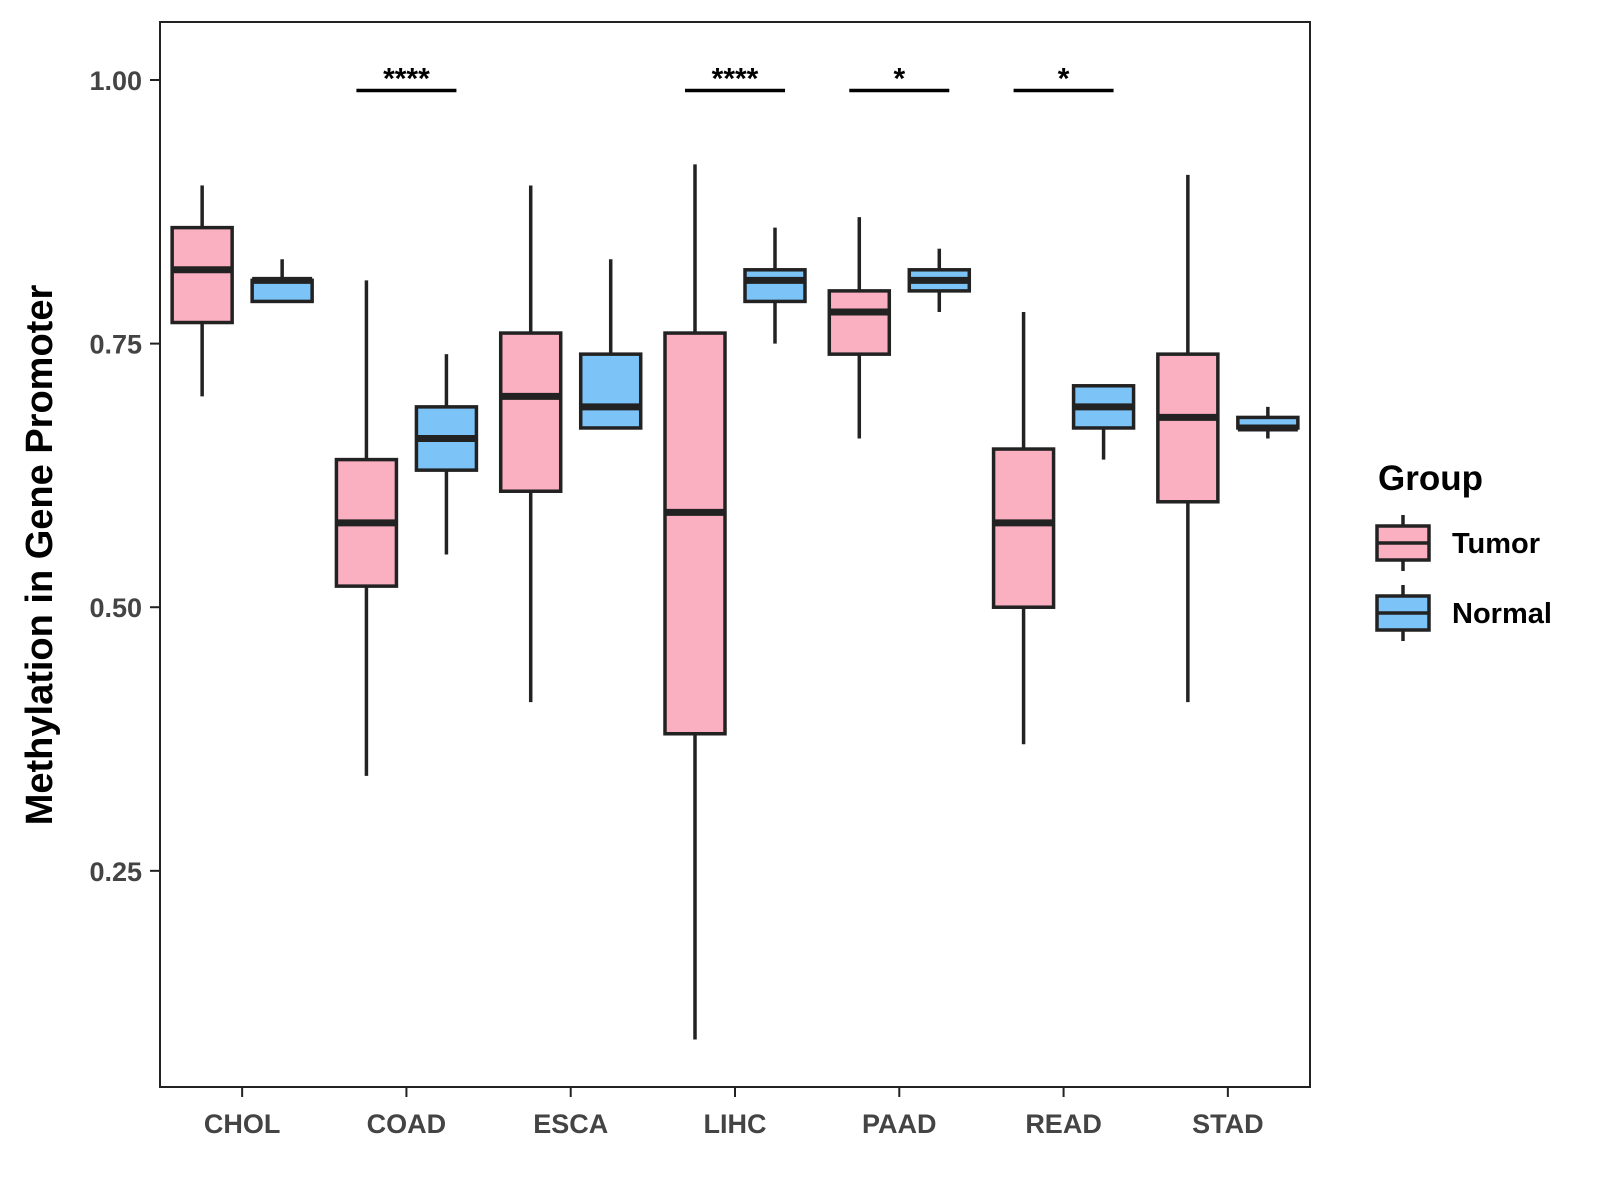  I want to click on x-tick-label-read: READ, so click(1063, 1124).